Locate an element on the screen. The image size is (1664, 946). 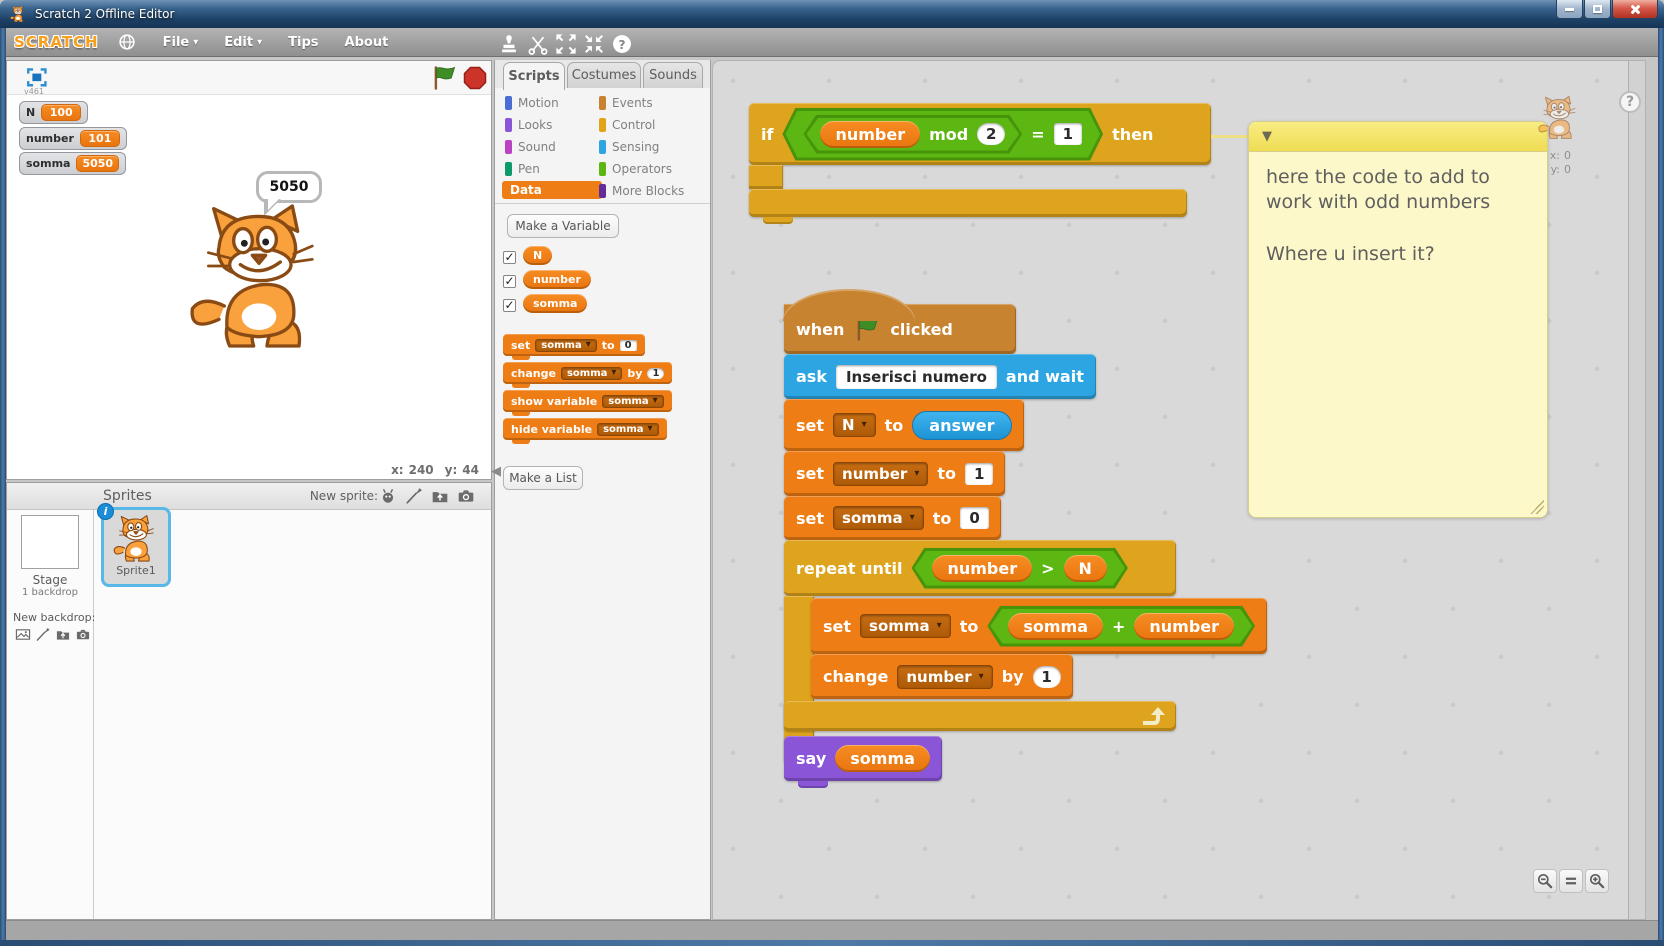
camera-sprite-icon is located at coordinates (466, 496).